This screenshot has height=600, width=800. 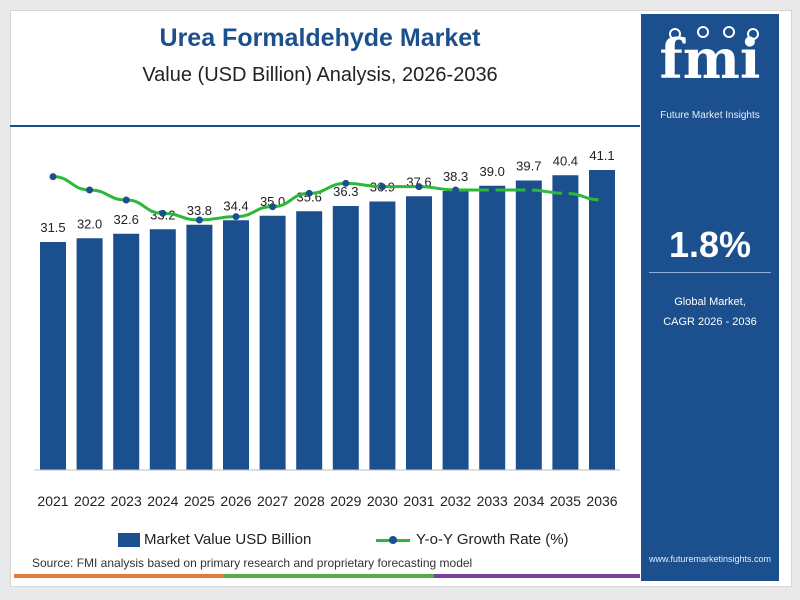 I want to click on x-tick-2035: 2035, so click(x=565, y=501).